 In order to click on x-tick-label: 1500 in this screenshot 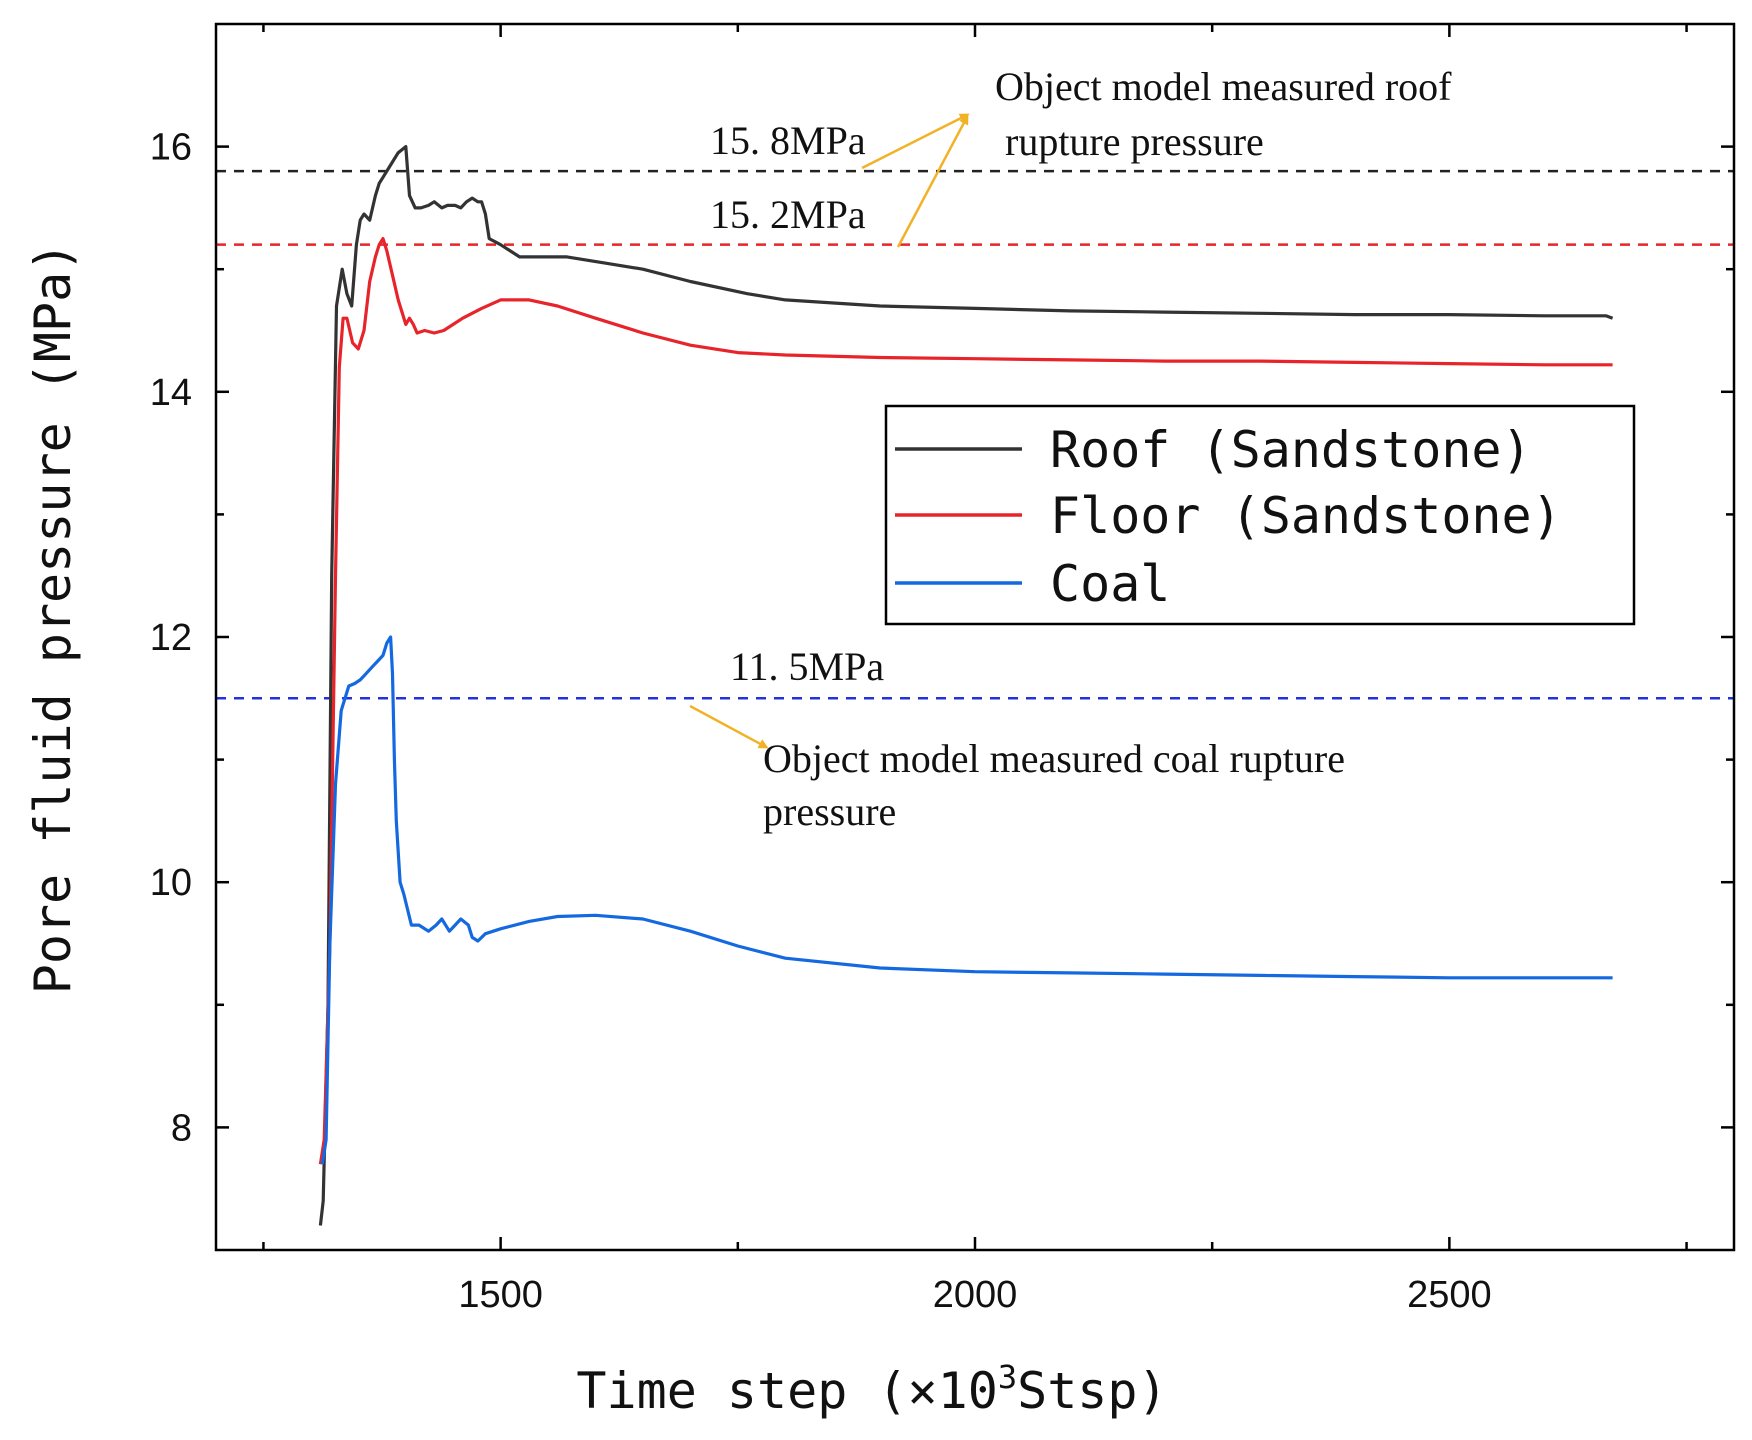, I will do `click(500, 1295)`.